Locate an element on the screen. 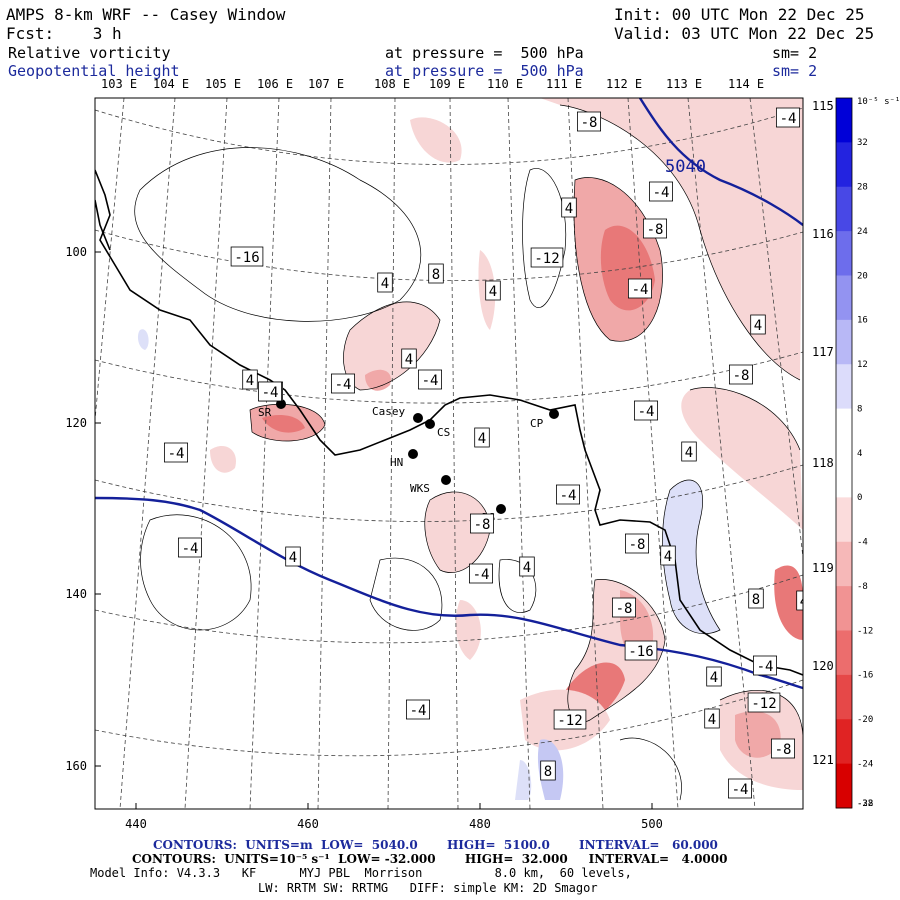 This screenshot has height=900, width=900. field1-name: Relative vorticity is located at coordinates (89, 53).